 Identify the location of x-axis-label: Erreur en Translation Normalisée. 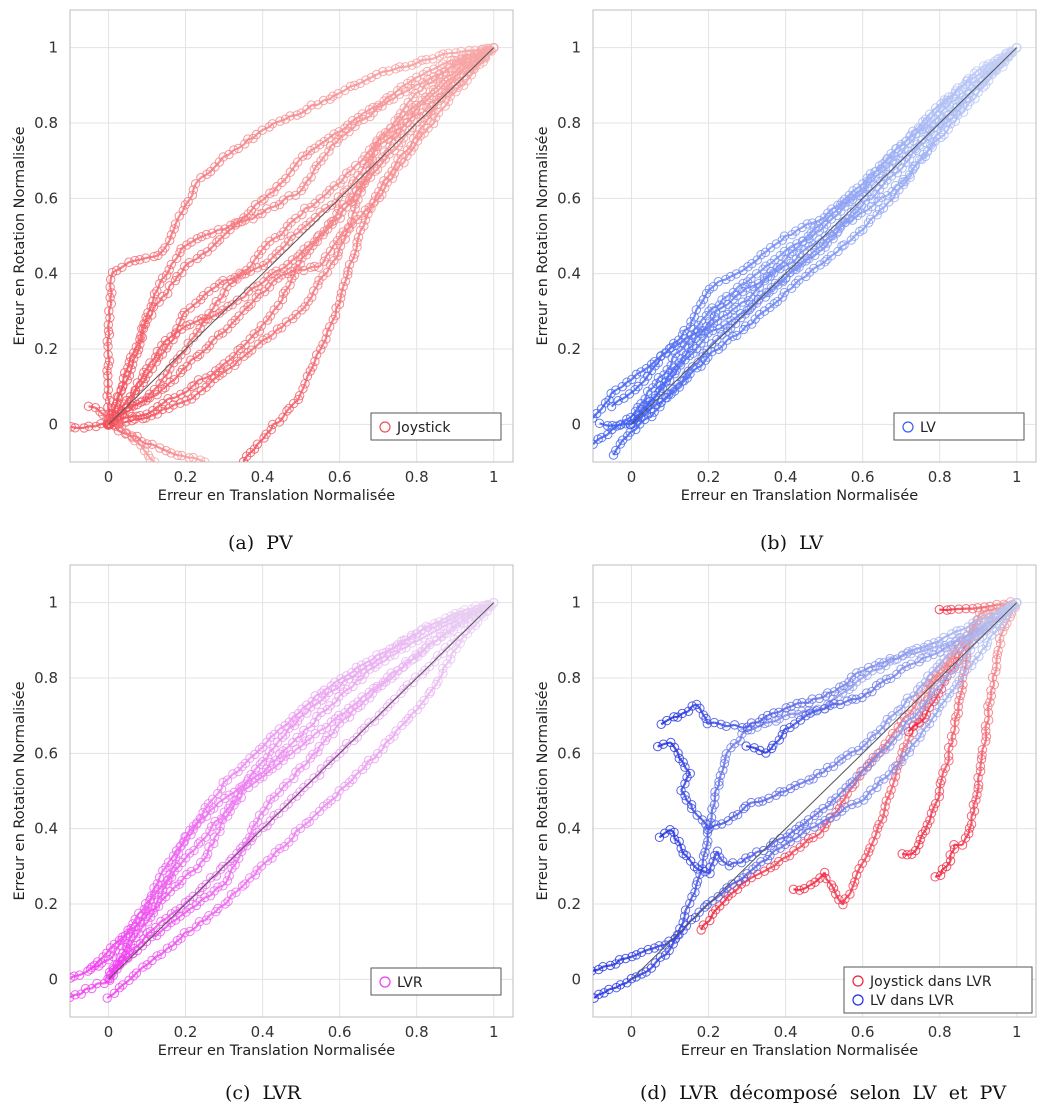
(799, 494).